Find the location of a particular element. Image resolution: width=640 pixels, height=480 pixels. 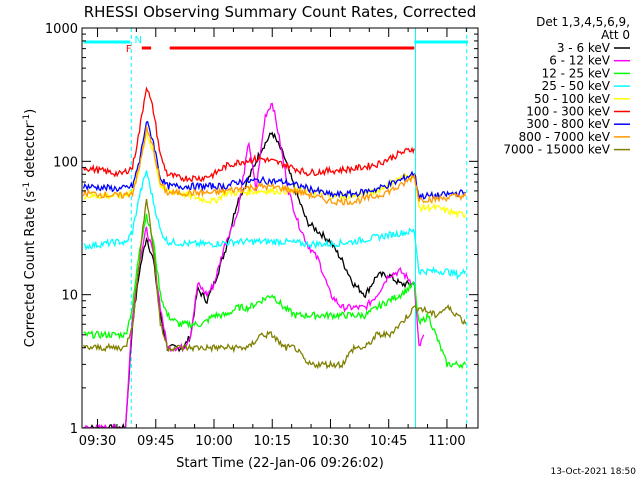

x-tick-label: 11:00 is located at coordinates (446, 441).